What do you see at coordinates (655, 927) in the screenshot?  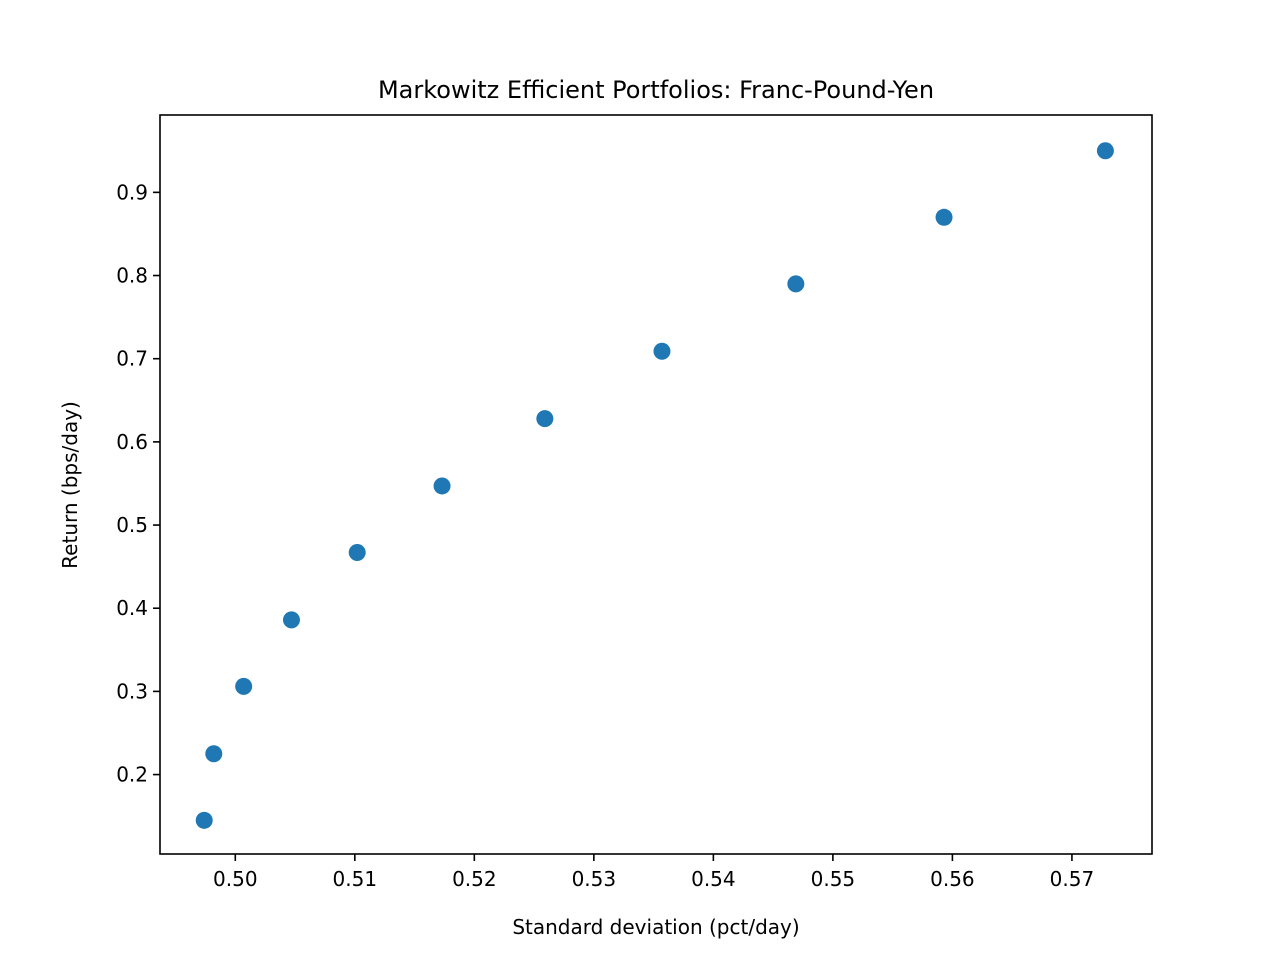 I see `x-axis-label: Standard deviation (pct/day)` at bounding box center [655, 927].